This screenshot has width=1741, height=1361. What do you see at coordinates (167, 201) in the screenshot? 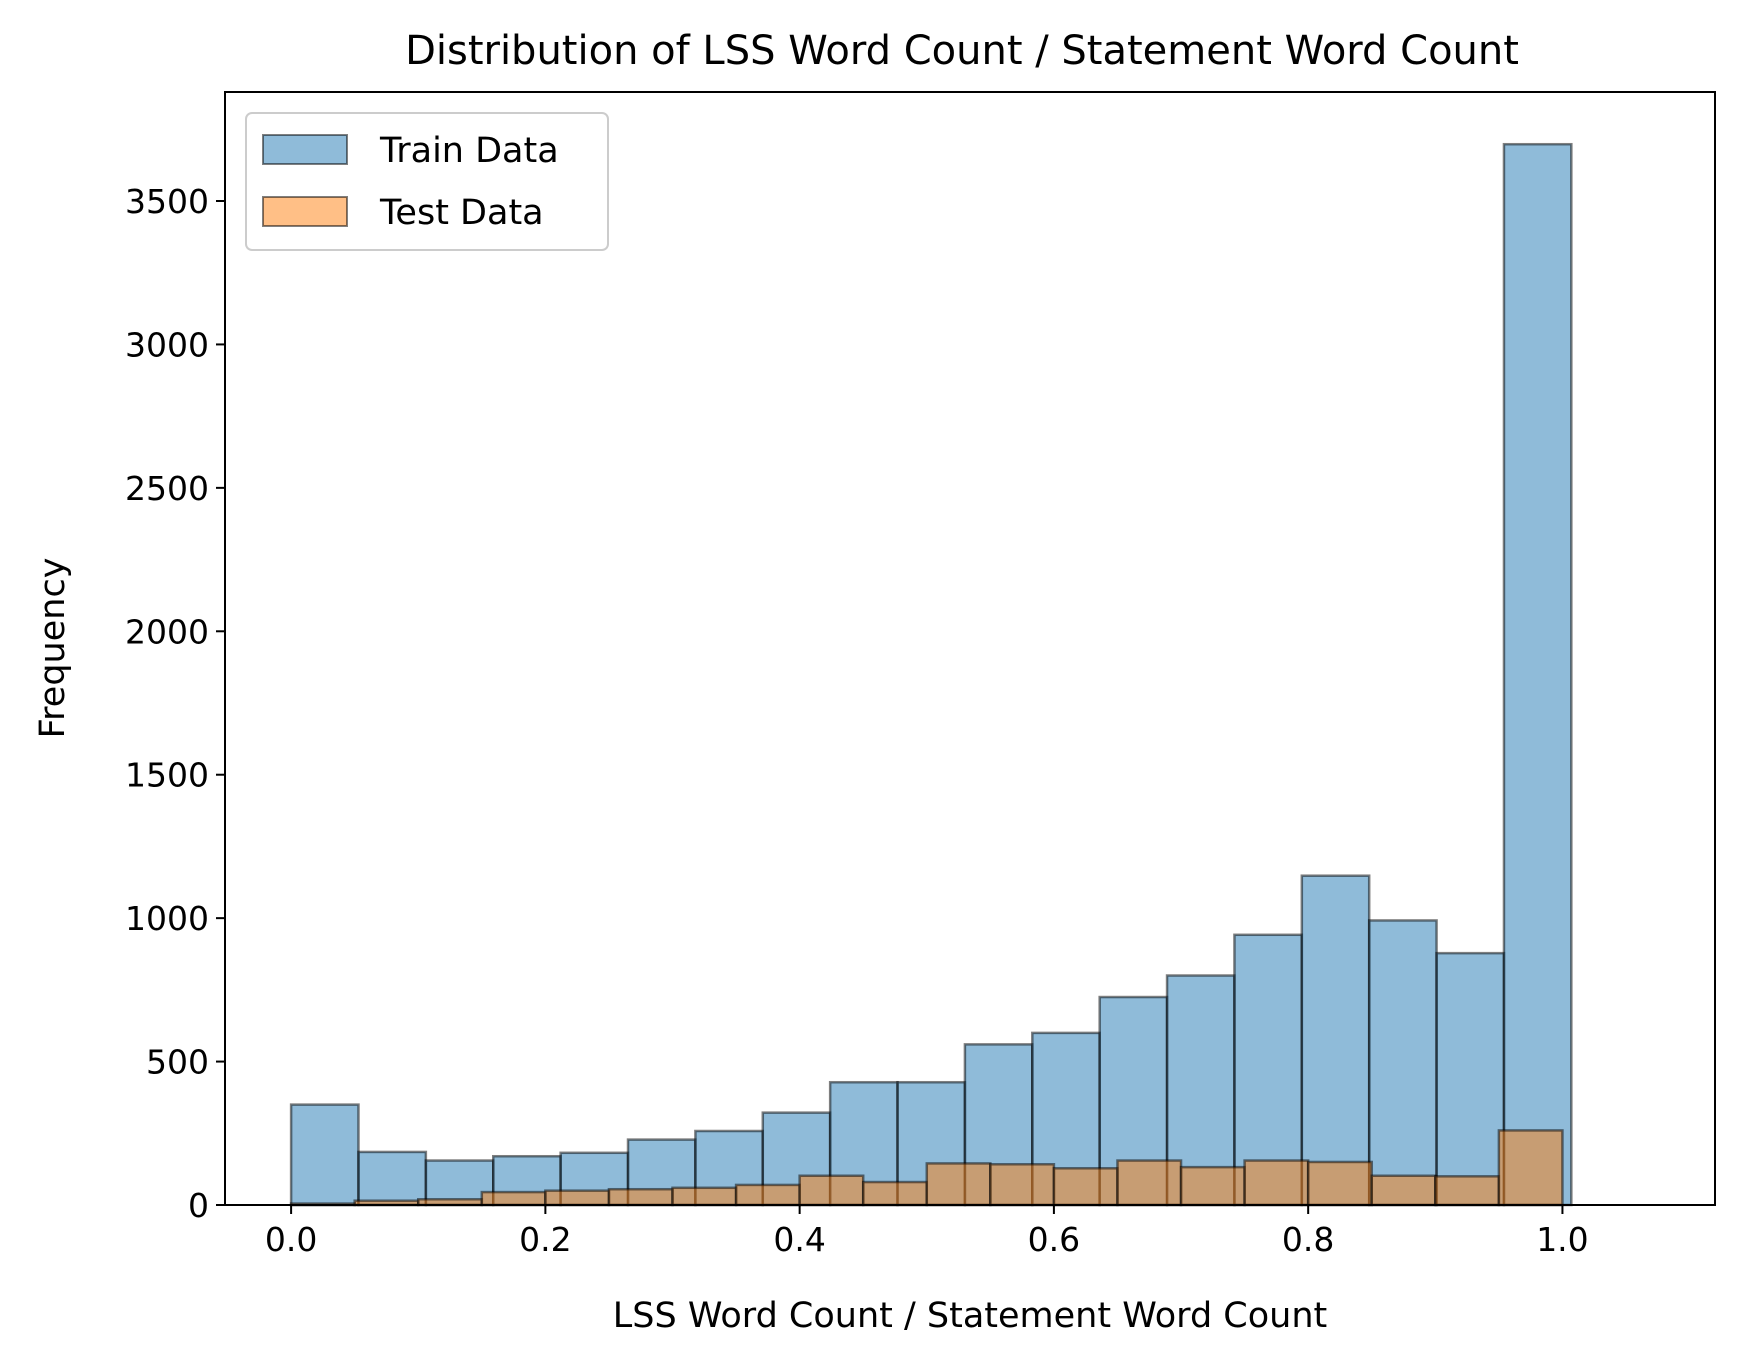
I see `y-tick-label-7: 3500` at bounding box center [167, 201].